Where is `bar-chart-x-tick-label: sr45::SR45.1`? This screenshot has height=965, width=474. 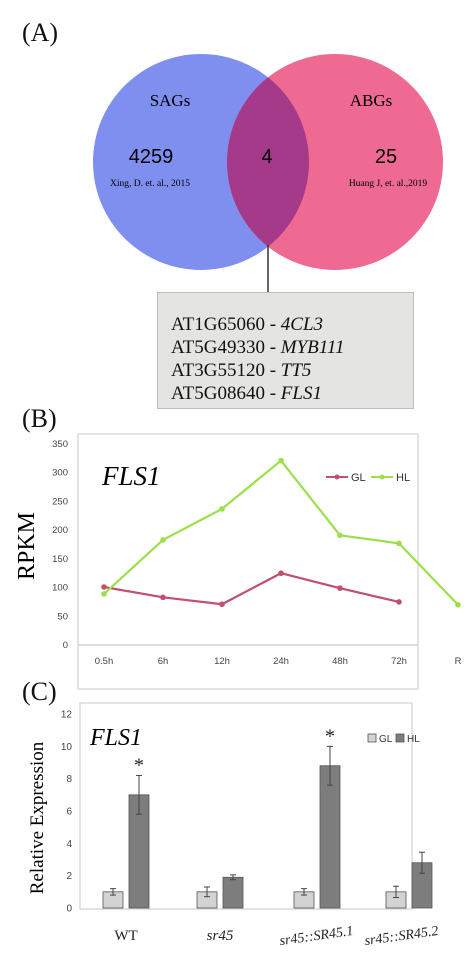 bar-chart-x-tick-label: sr45::SR45.1 is located at coordinates (317, 936).